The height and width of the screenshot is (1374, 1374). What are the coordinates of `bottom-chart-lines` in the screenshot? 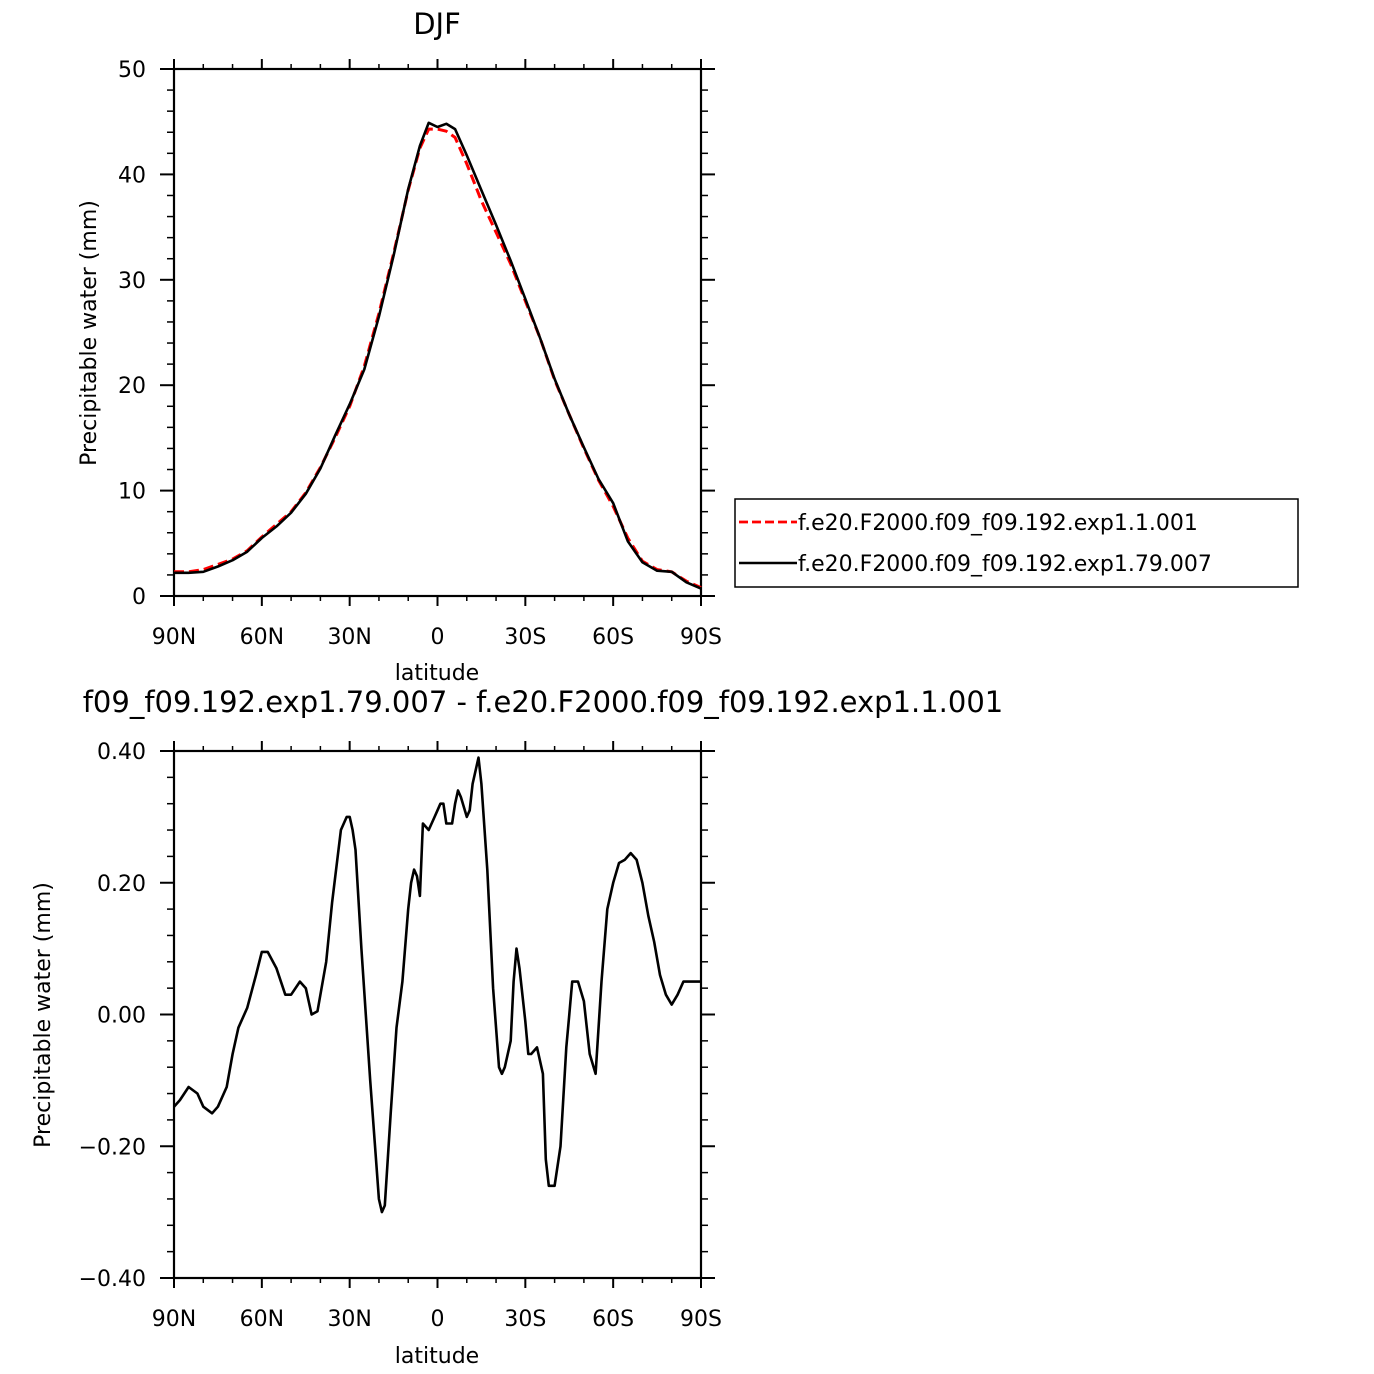 It's located at (437, 985).